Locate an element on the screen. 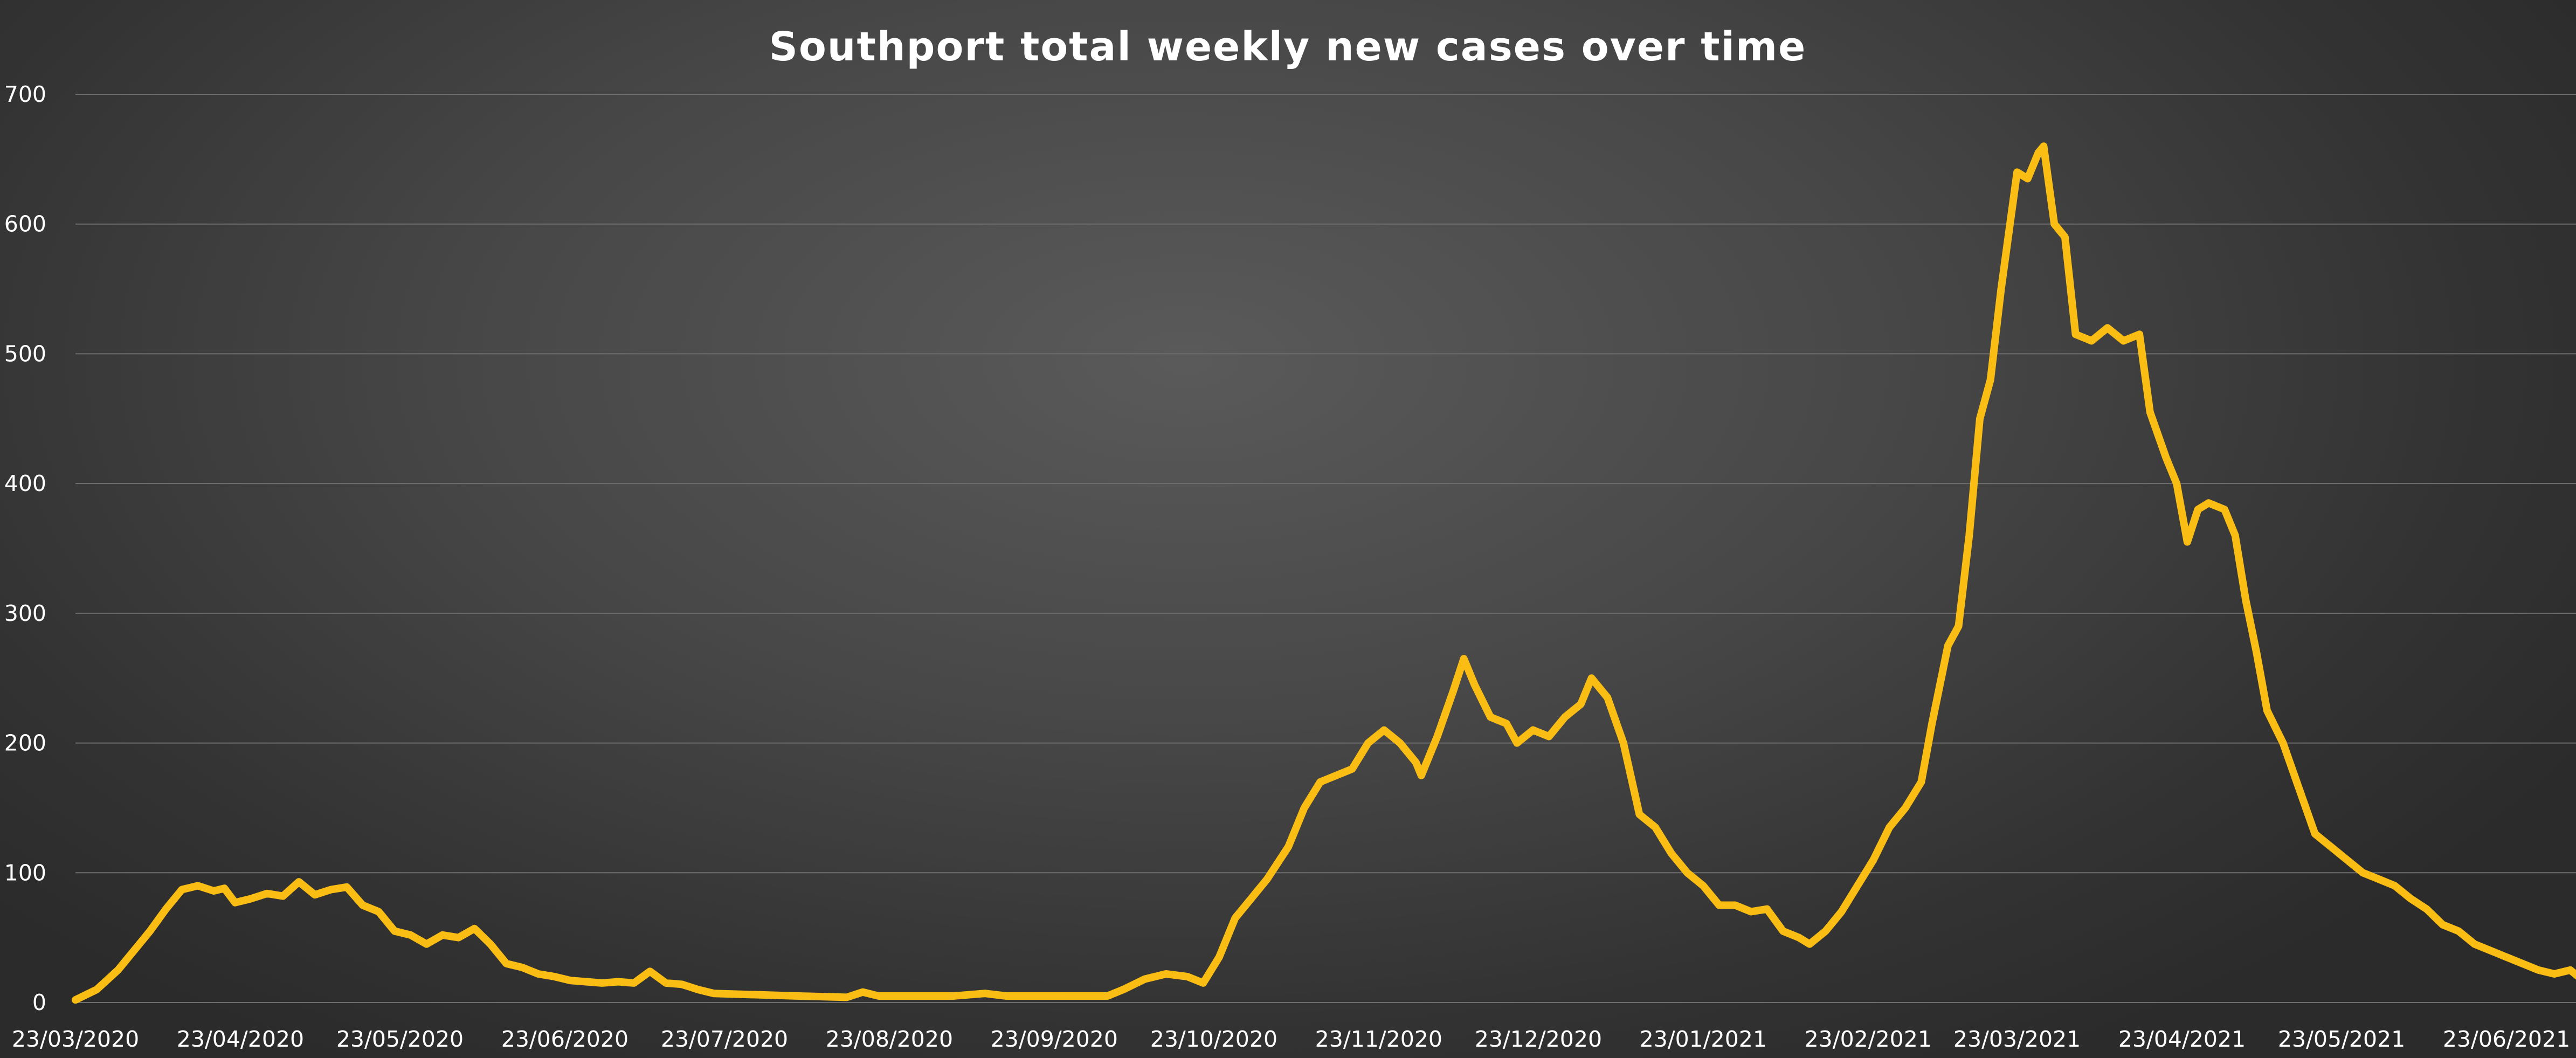 This screenshot has width=2576, height=1058. y-tick-label: 400 is located at coordinates (25, 483).